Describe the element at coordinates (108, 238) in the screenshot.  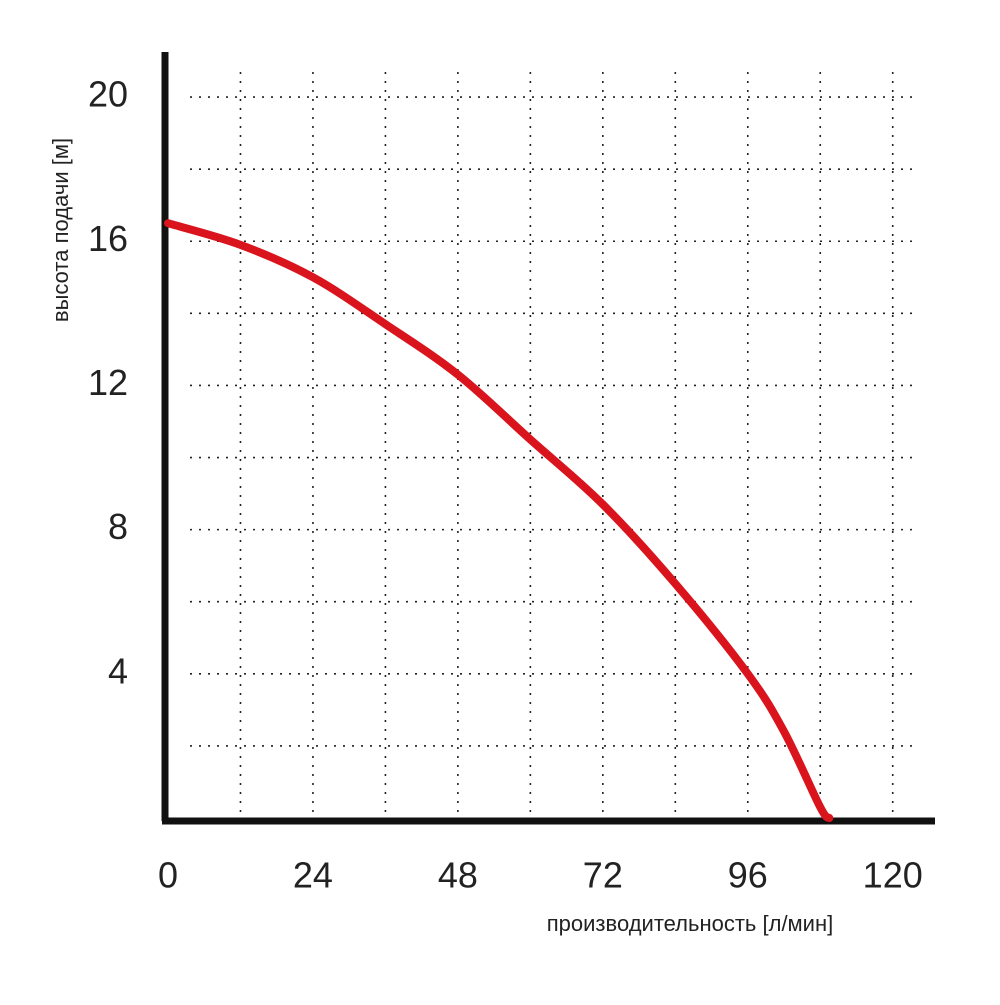
I see `y-tick-label: 16` at that location.